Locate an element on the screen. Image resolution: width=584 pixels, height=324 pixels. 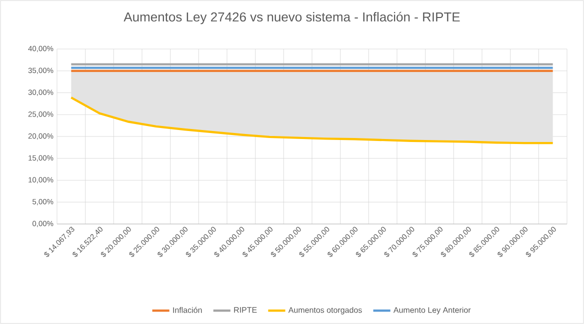
legend-label: Aumentos otorgados is located at coordinates (325, 310).